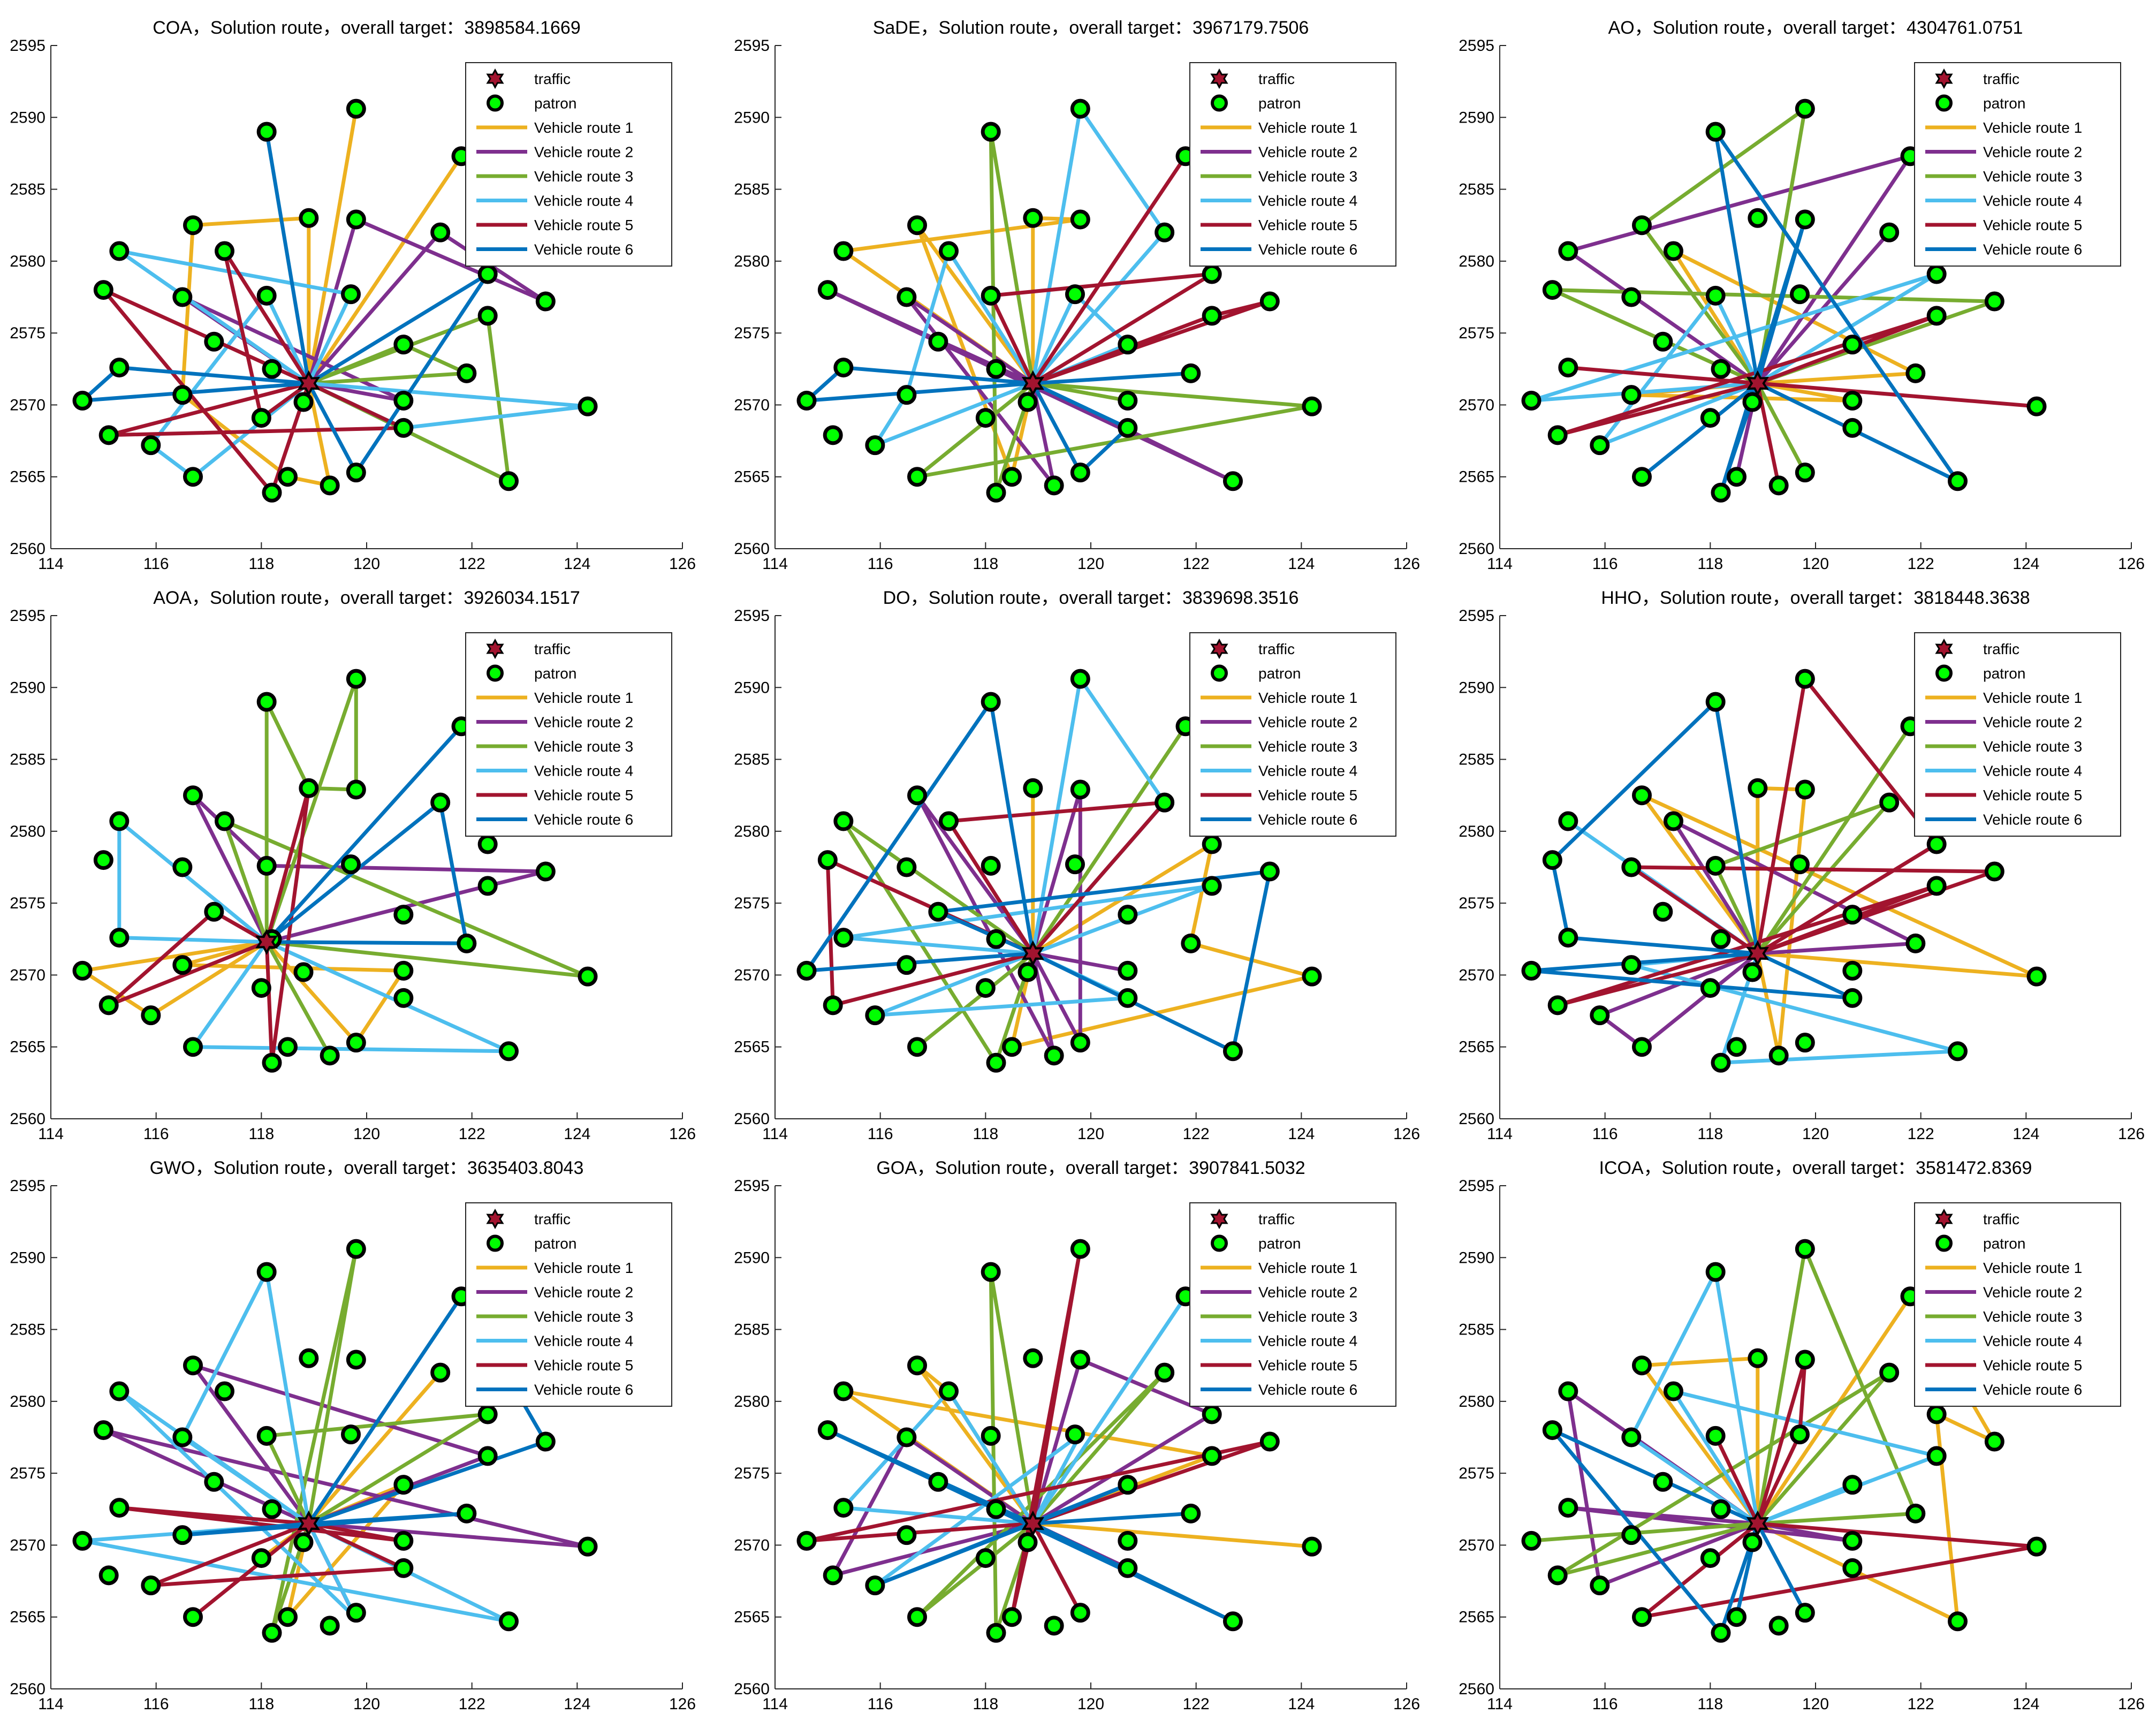  Describe the element at coordinates (1307, 1317) in the screenshot. I see `legend-label: Vehicle route 3` at that location.